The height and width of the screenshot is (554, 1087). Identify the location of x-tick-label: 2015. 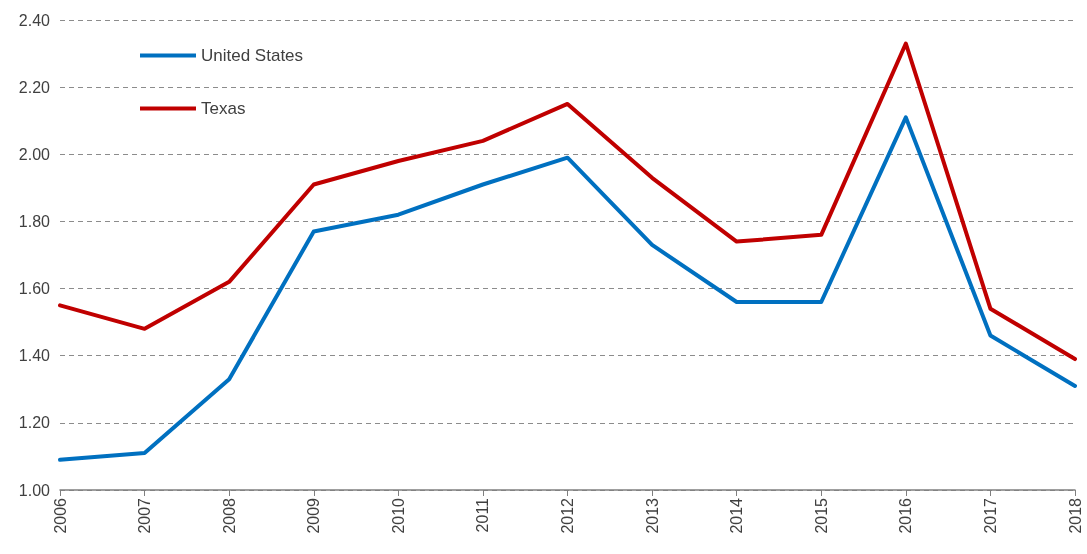
(821, 515).